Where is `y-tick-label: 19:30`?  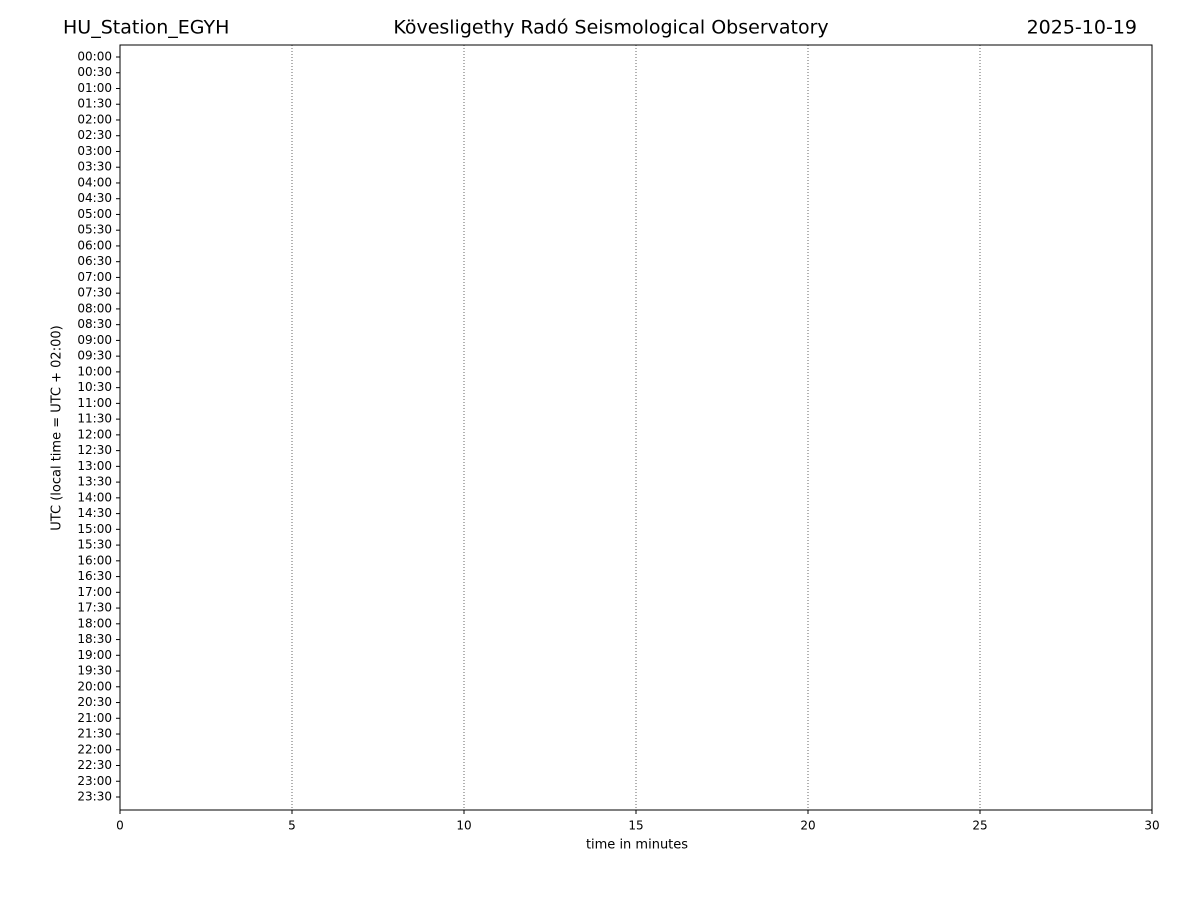 y-tick-label: 19:30 is located at coordinates (94, 671).